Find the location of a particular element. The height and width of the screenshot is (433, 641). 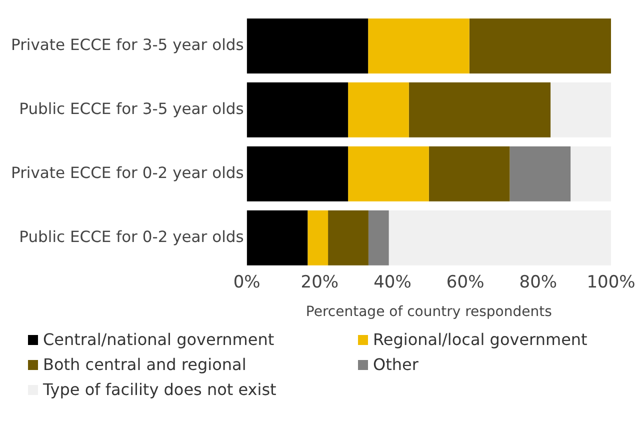

x-tick-label: 40% is located at coordinates (393, 282).